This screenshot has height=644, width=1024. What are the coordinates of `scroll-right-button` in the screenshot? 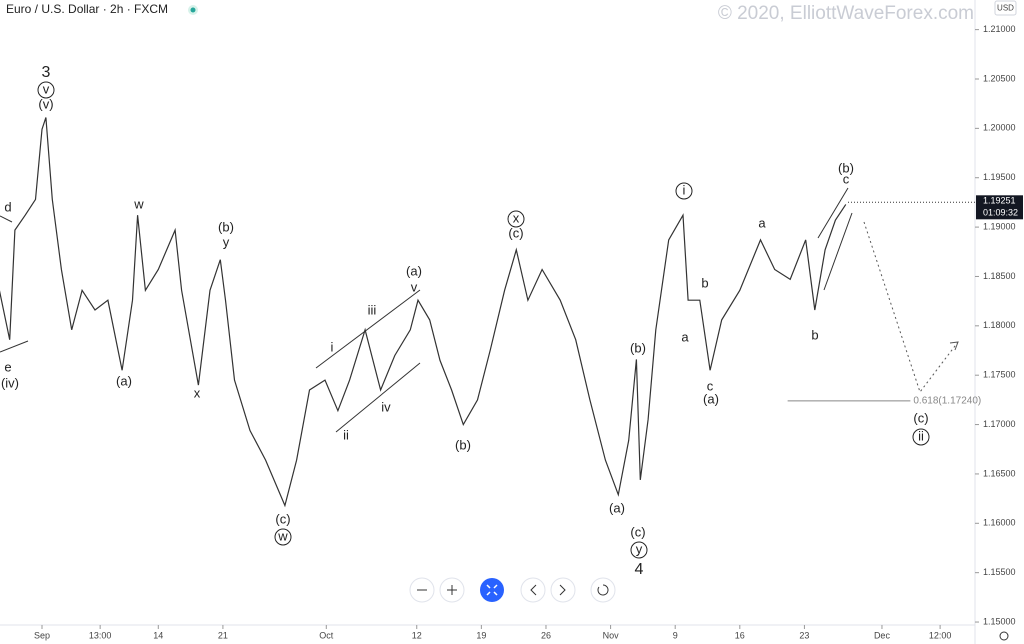 It's located at (563, 590).